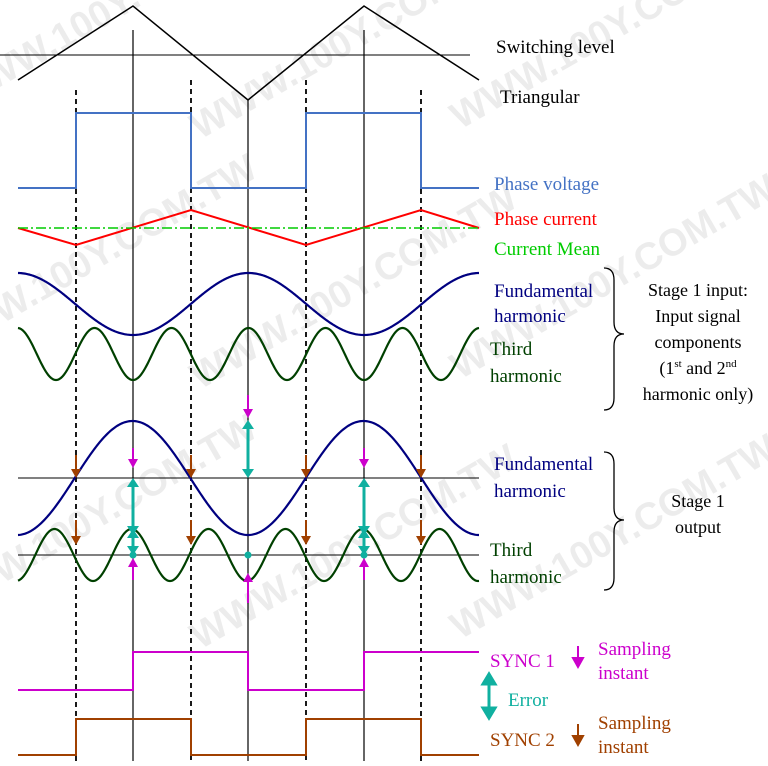  I want to click on switching-level-label: Switching level, so click(555, 47).